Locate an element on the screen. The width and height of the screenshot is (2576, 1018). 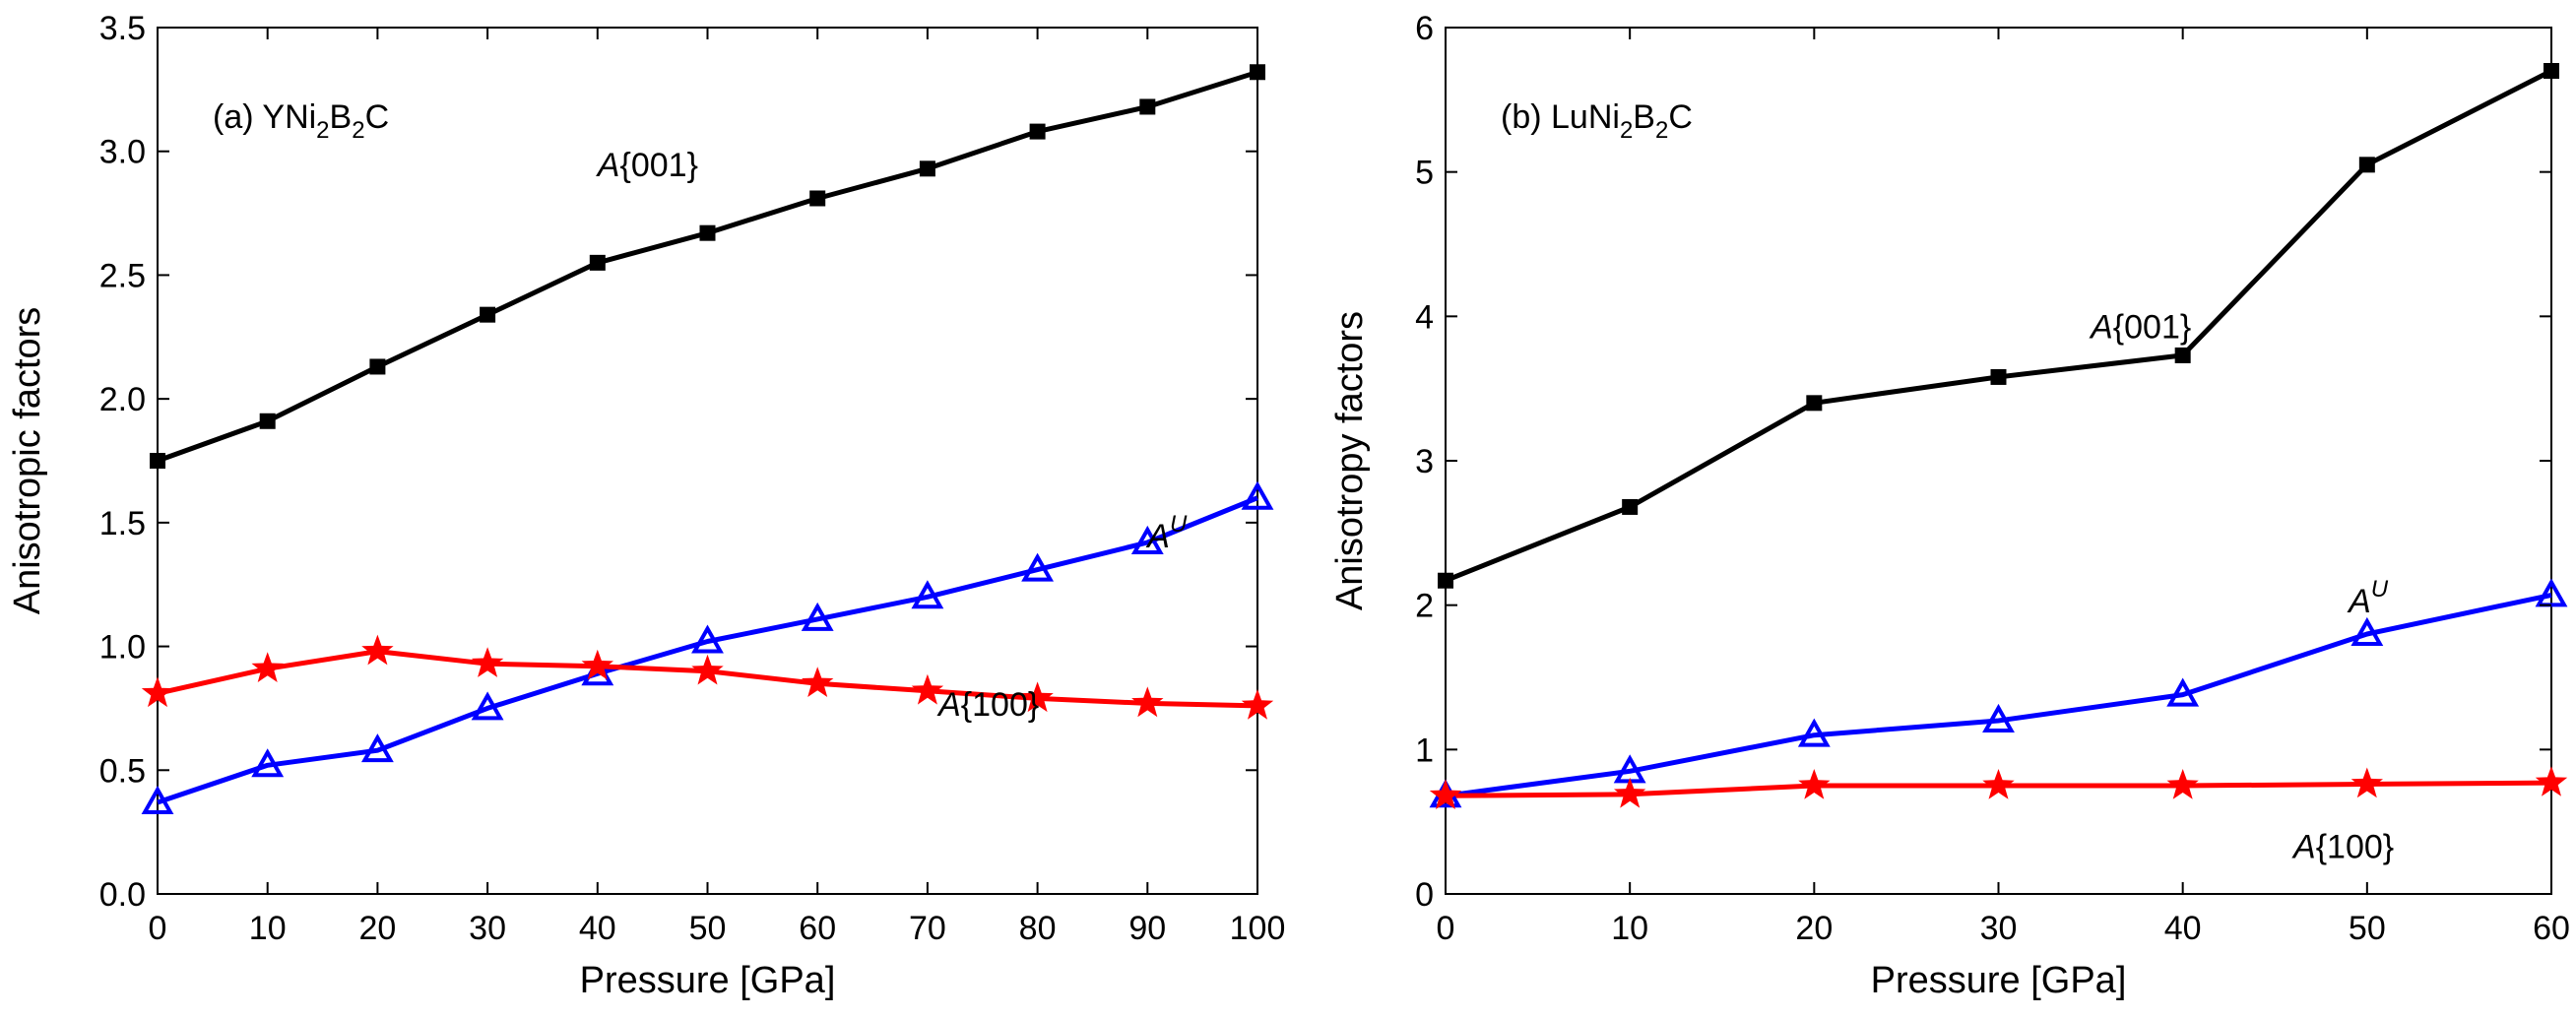
x-tick-label: 20 is located at coordinates (1814, 928).